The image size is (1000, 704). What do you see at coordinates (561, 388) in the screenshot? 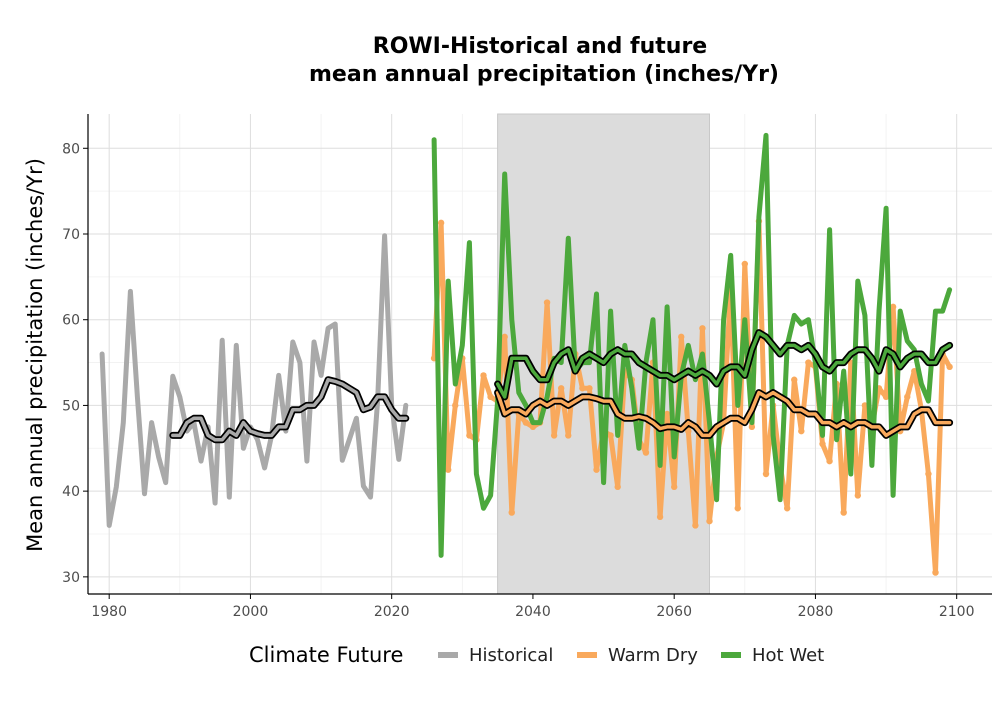
I see `point-warm-dry-2044` at bounding box center [561, 388].